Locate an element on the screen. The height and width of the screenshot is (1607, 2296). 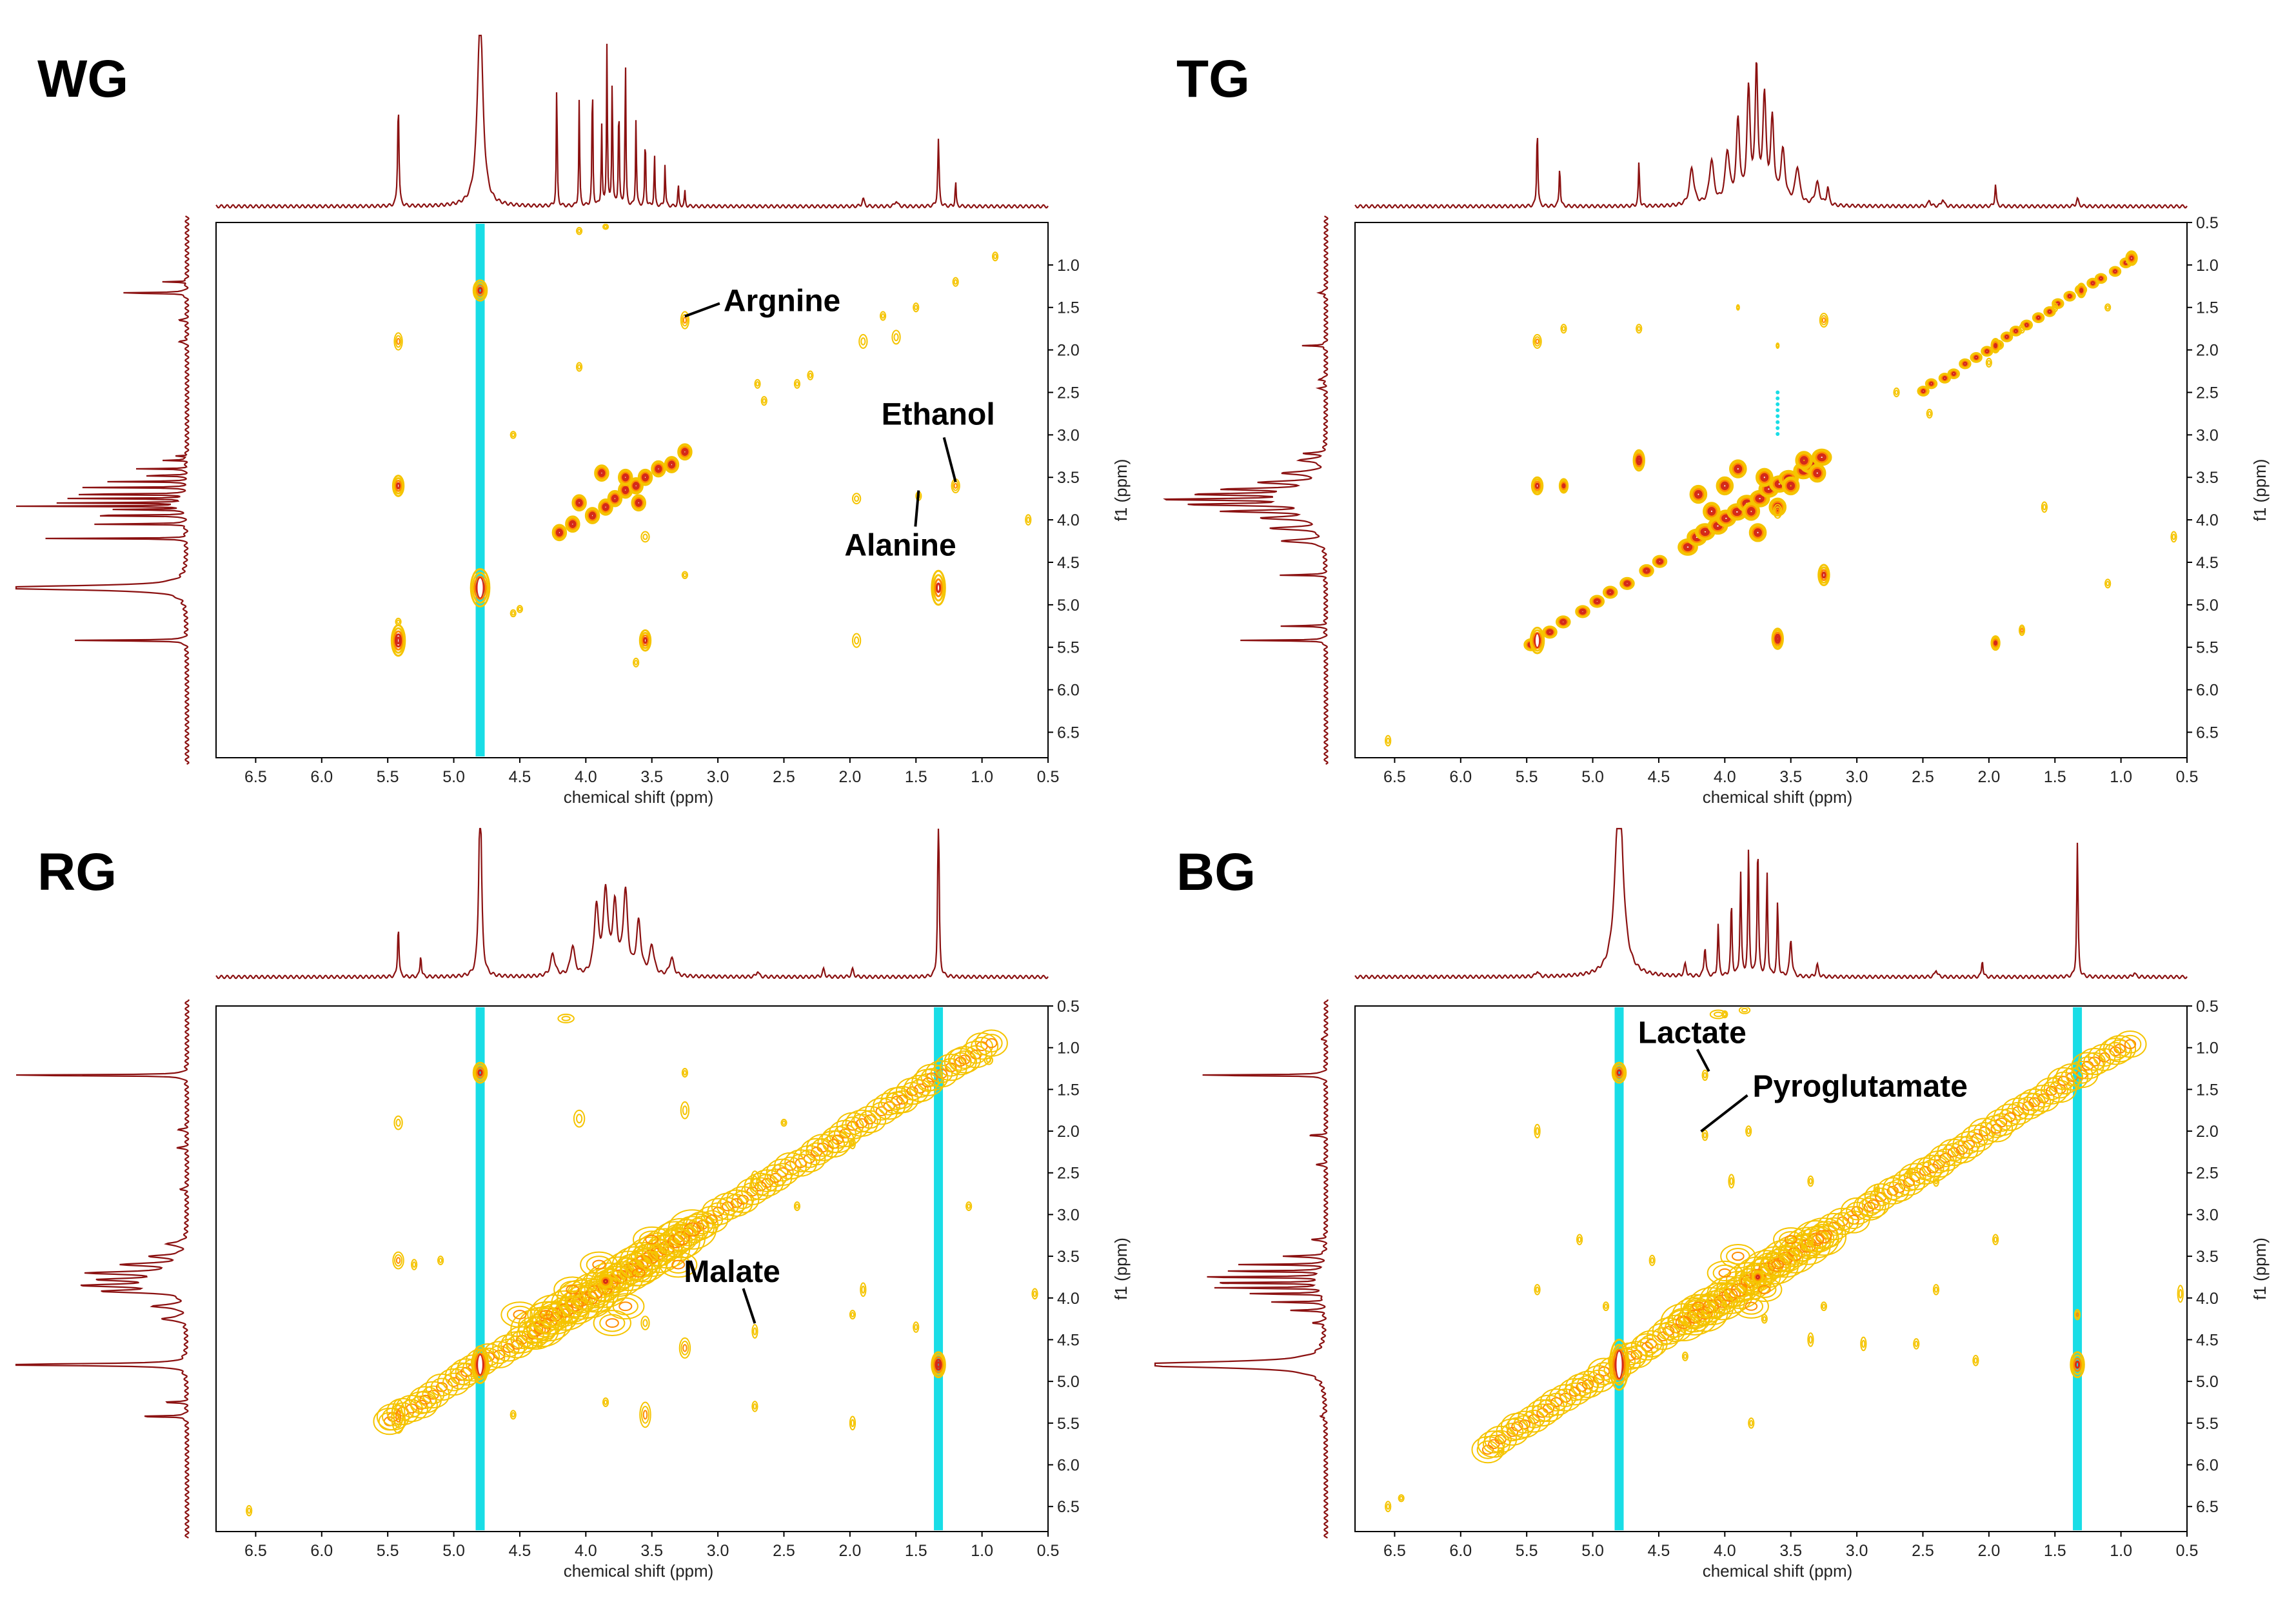
panel-label: RG is located at coordinates (77, 872).